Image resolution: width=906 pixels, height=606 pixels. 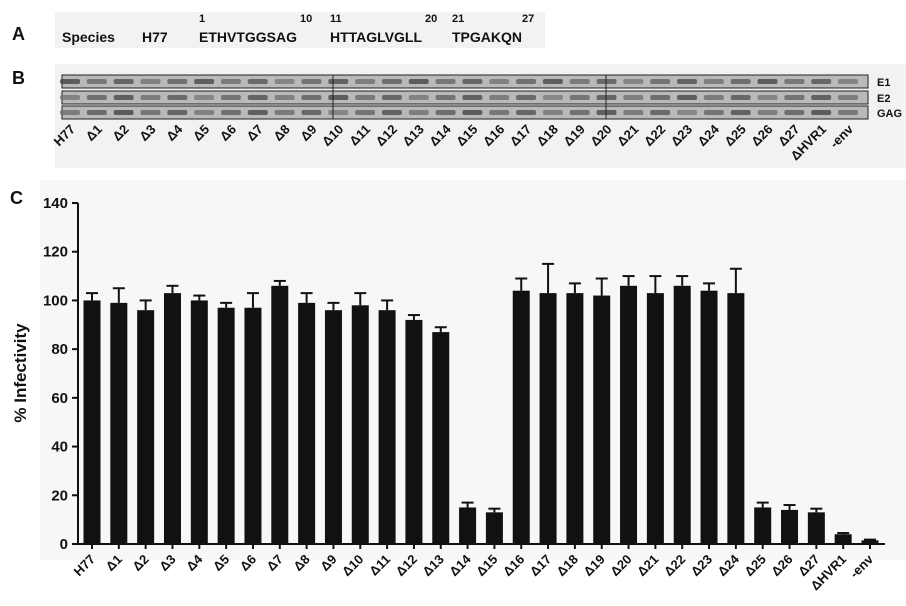 What do you see at coordinates (55, 203) in the screenshot?
I see `y-tick-label: 140` at bounding box center [55, 203].